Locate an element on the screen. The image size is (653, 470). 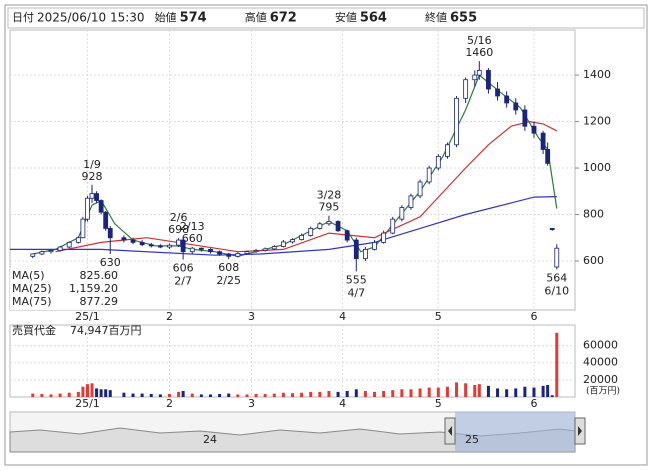
y-tick-label: 1200 is located at coordinates (597, 121).